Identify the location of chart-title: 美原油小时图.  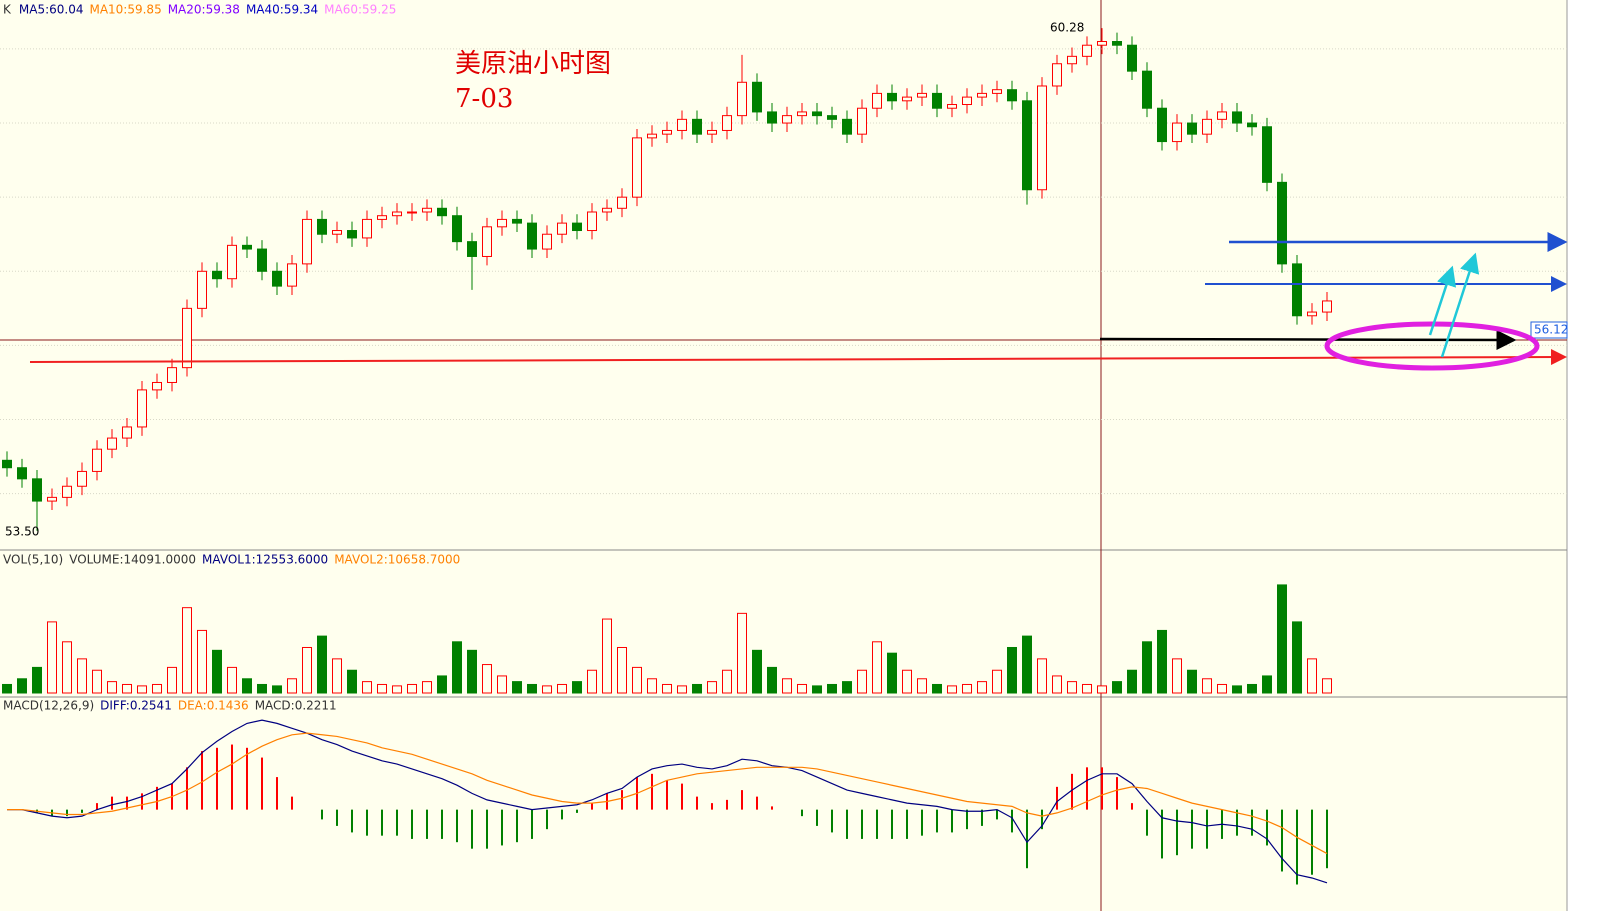
(533, 64).